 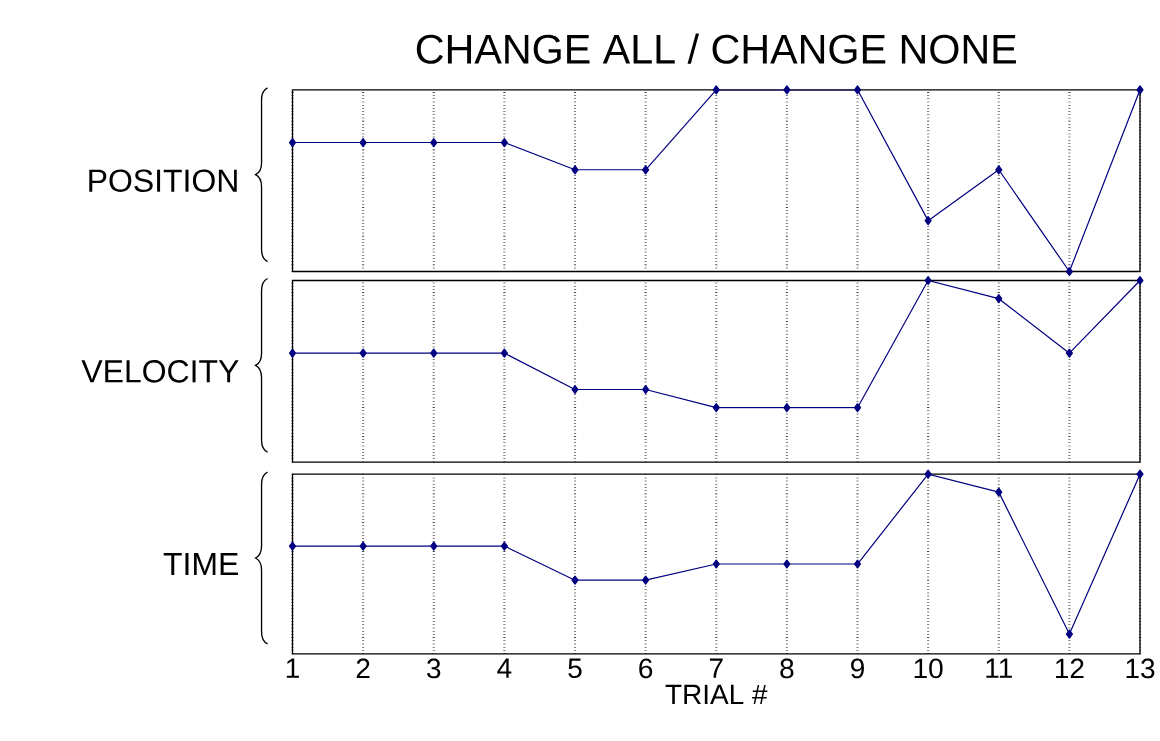 I want to click on x-tick-label: 7, so click(x=716, y=668).